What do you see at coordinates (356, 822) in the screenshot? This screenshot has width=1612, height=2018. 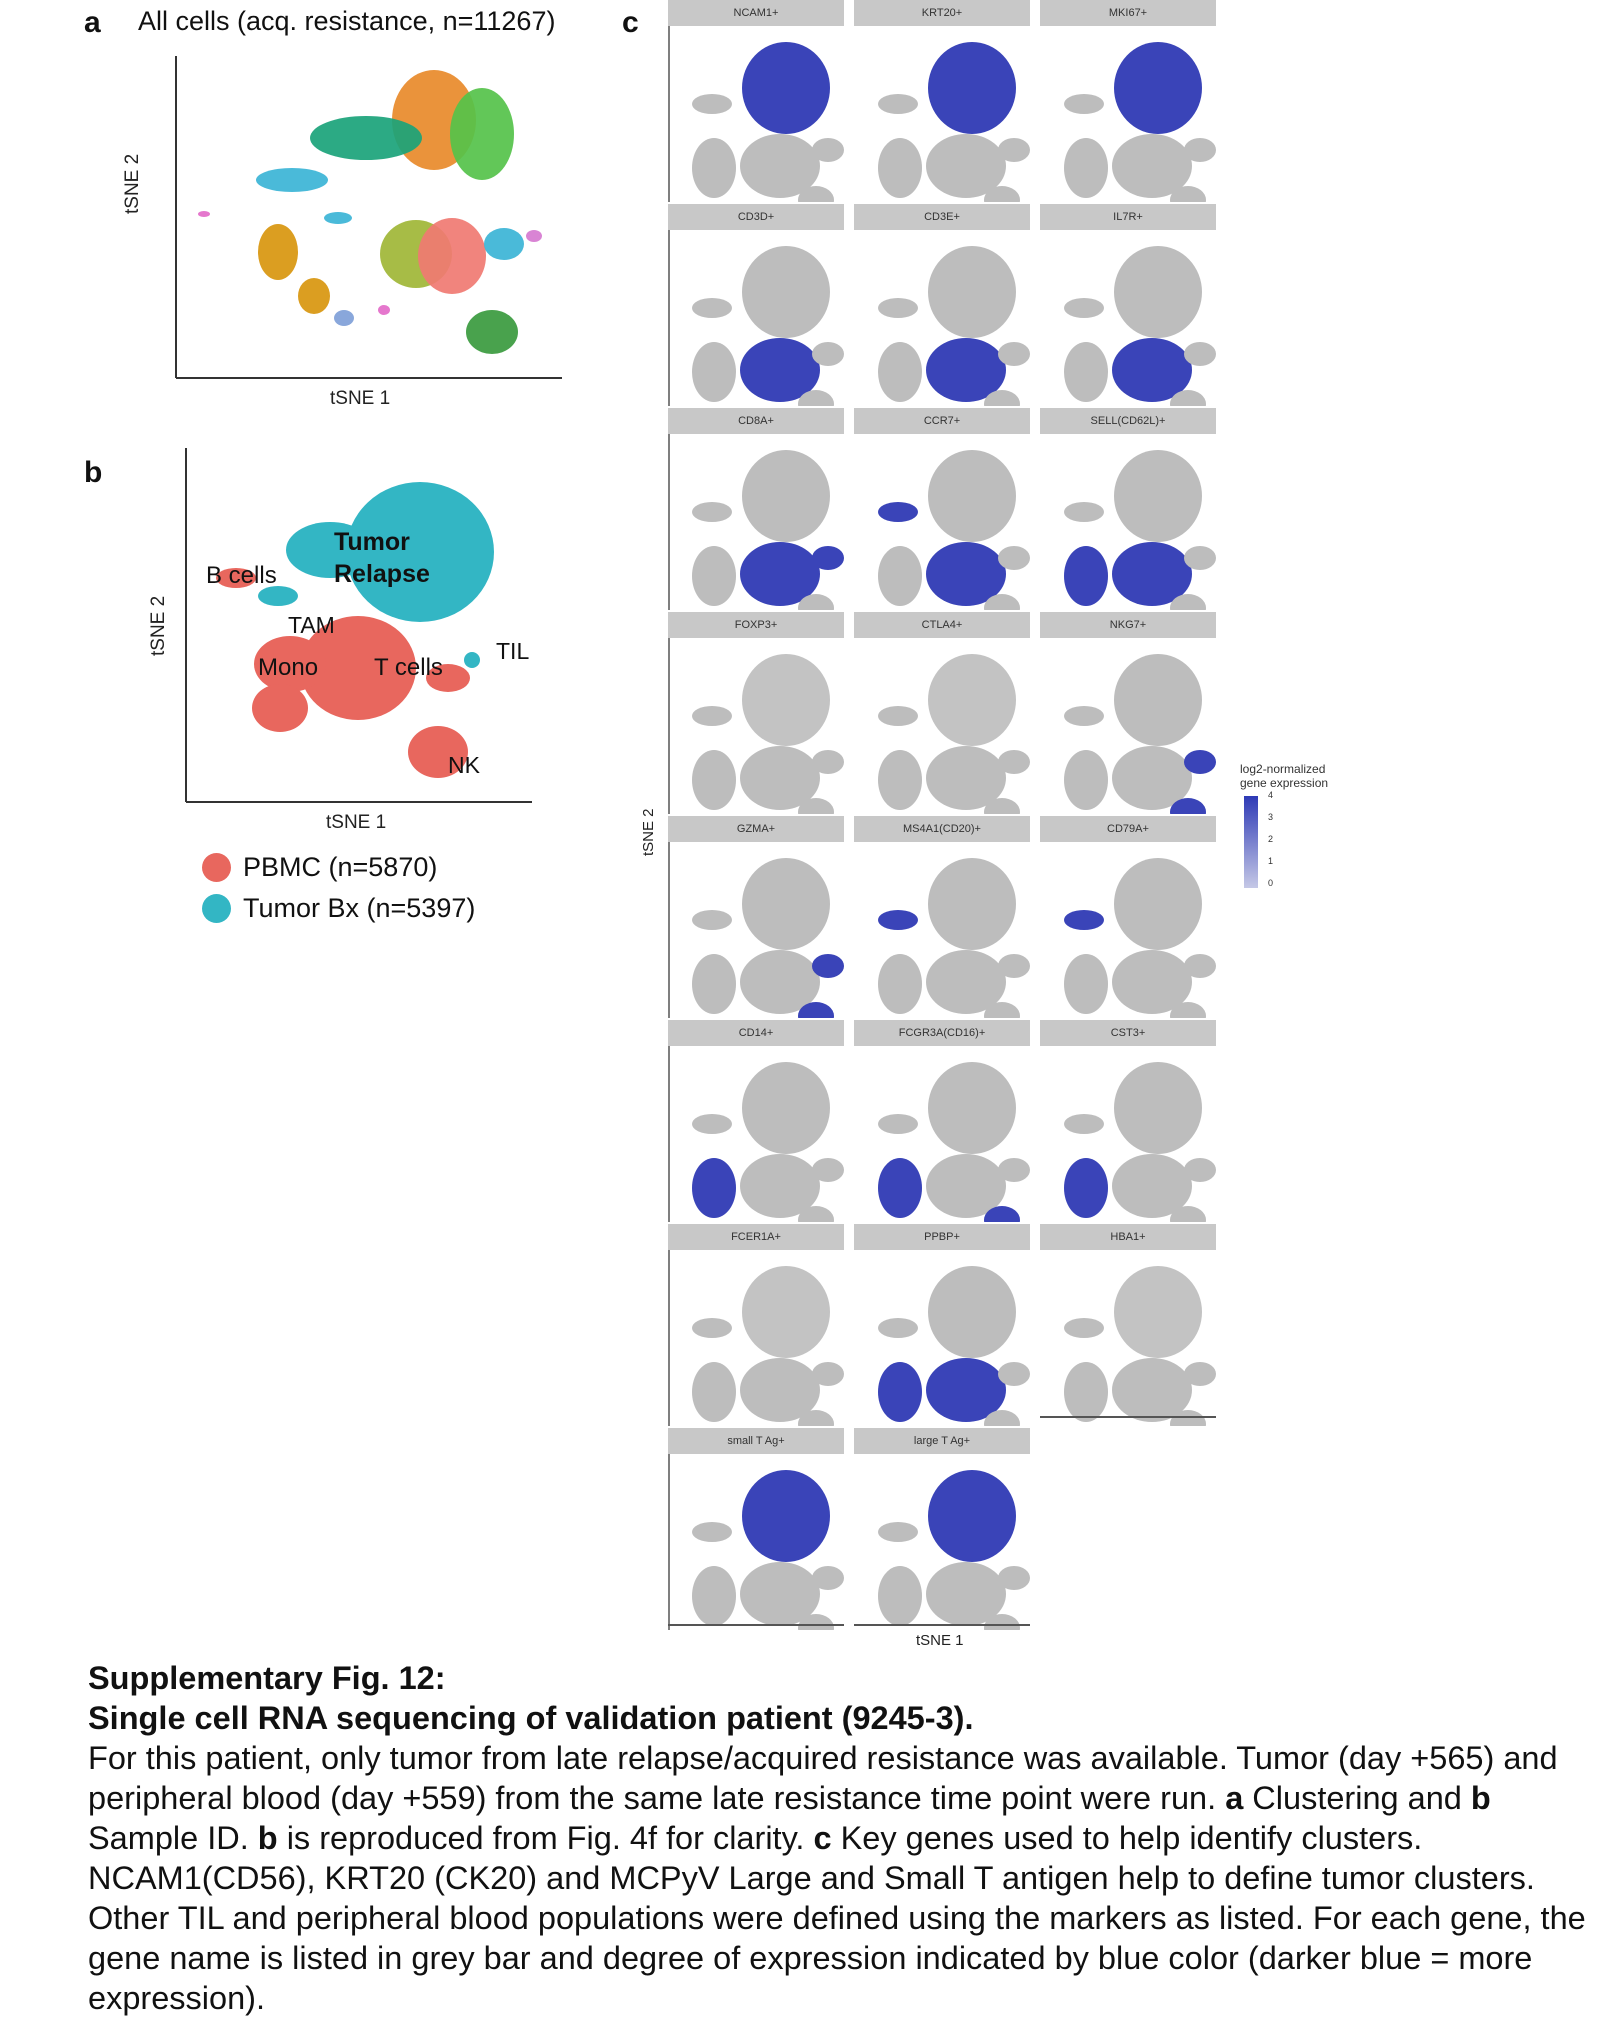 I see `panel-b-xlabel: tSNE 1` at bounding box center [356, 822].